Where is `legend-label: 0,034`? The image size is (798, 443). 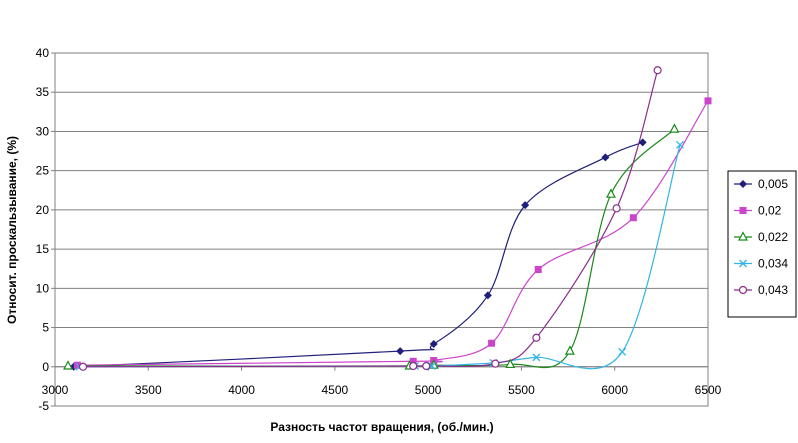 legend-label: 0,034 is located at coordinates (773, 264).